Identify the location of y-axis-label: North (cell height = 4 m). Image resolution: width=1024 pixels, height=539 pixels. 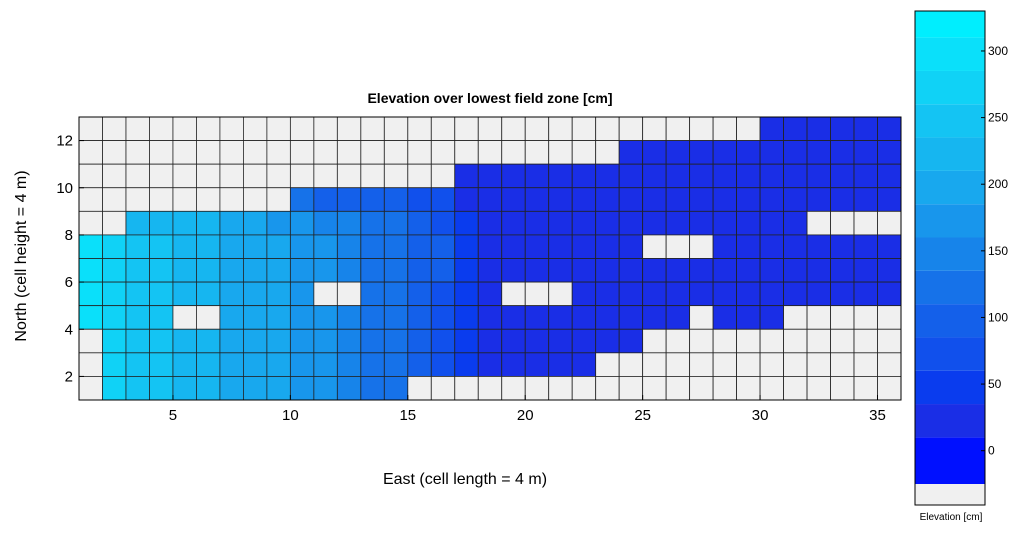
(21, 255).